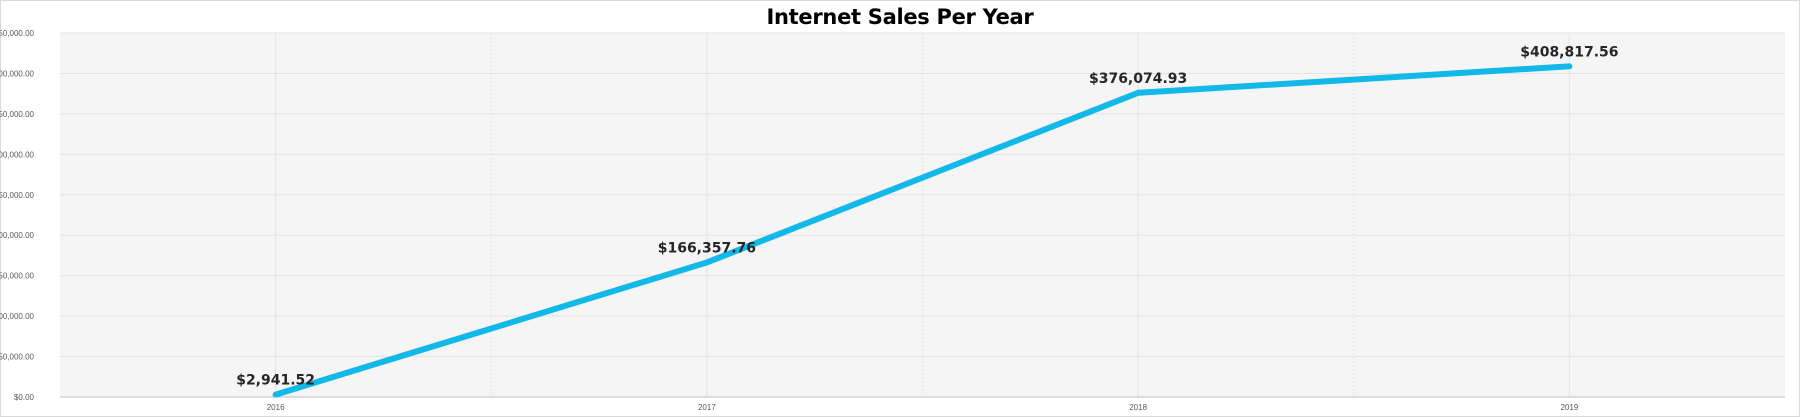 The height and width of the screenshot is (417, 1800). Describe the element at coordinates (900, 17) in the screenshot. I see `chart-title: Internet Sales Per Year` at that location.